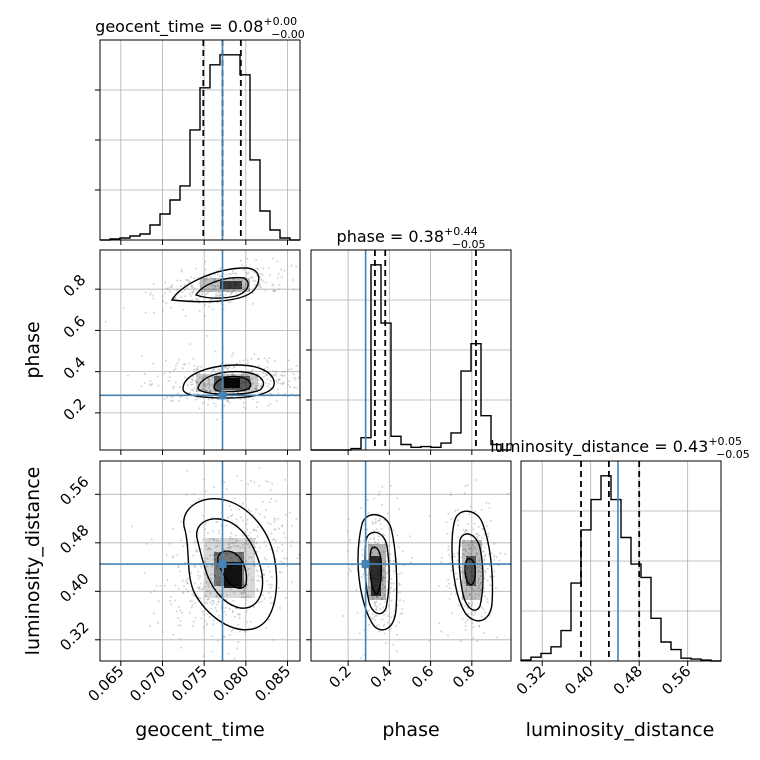 The height and width of the screenshot is (760, 760). I want to click on axes-frame, so click(200, 350).